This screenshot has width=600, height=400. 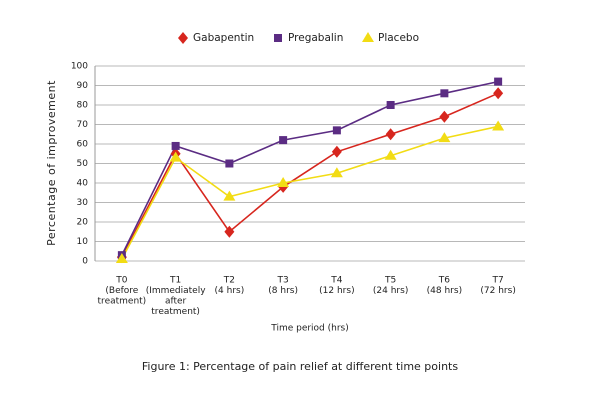 I want to click on x-tick-label: T4, so click(x=336, y=281).